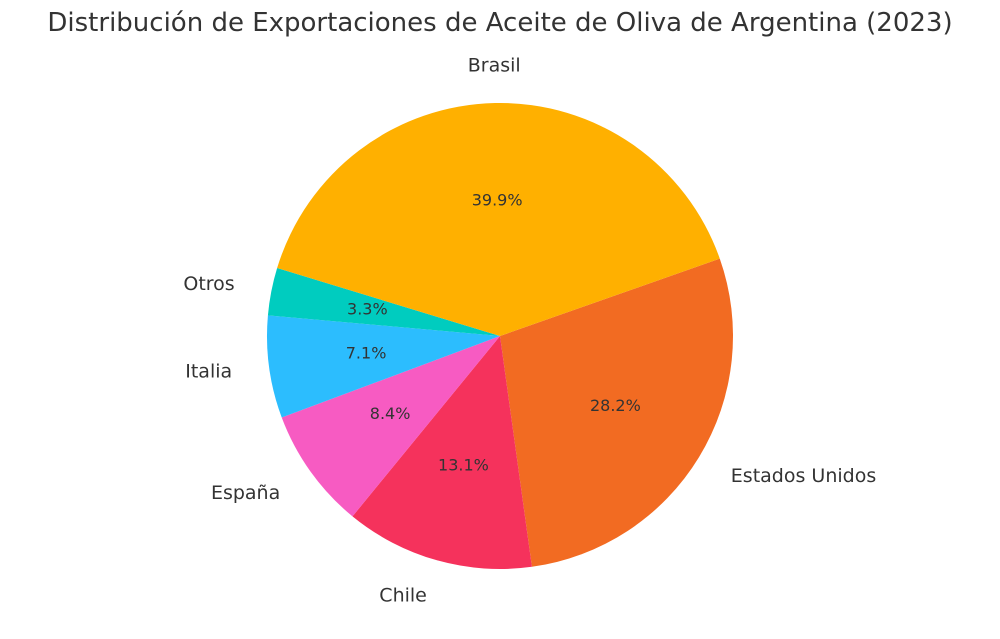  What do you see at coordinates (208, 284) in the screenshot?
I see `slice-label-otros: Otros` at bounding box center [208, 284].